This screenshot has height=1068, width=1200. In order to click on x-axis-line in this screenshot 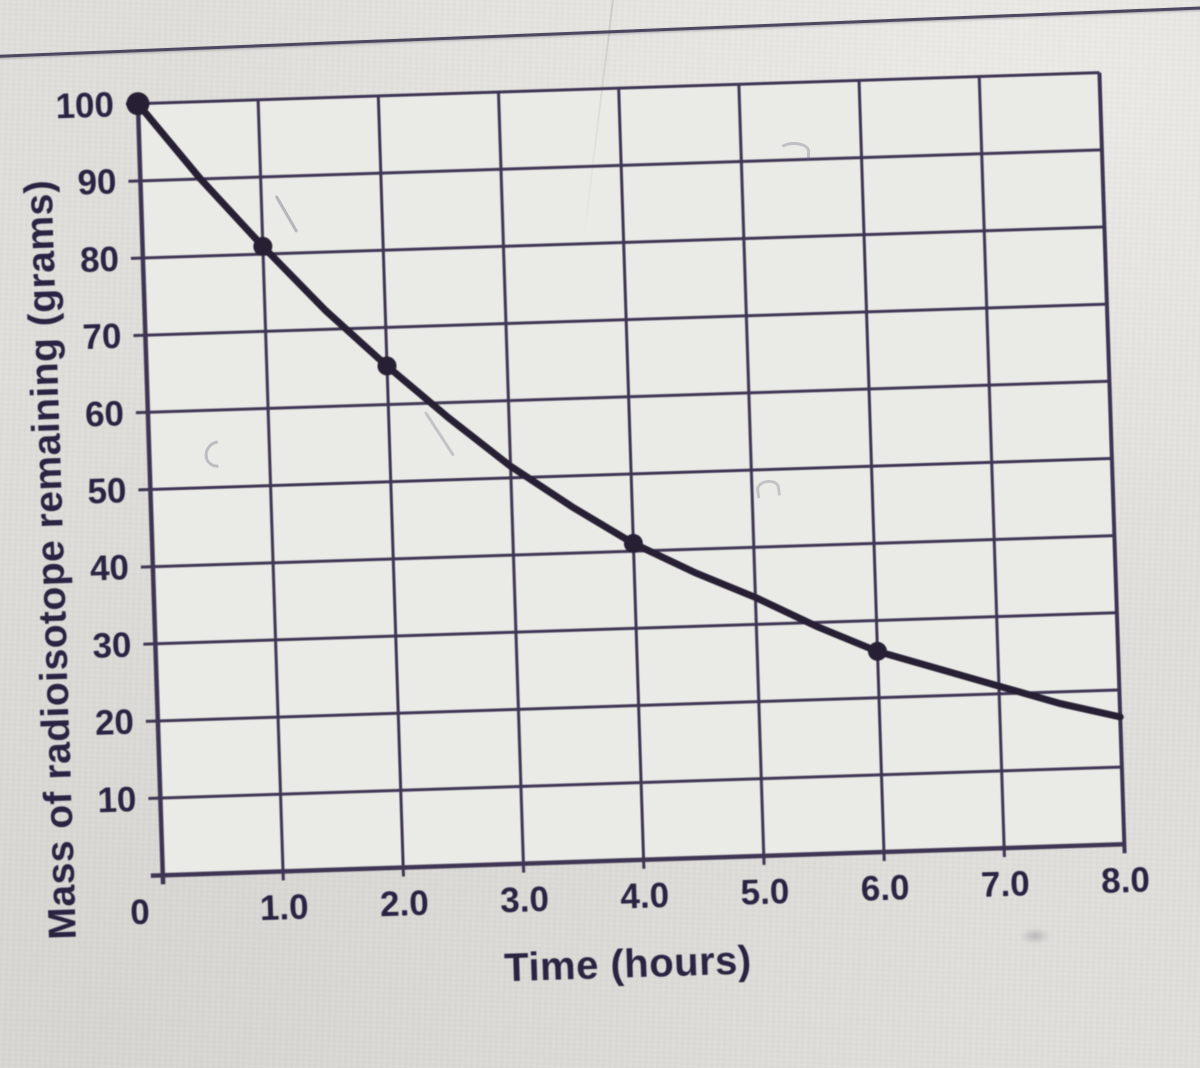, I will do `click(637, 859)`.